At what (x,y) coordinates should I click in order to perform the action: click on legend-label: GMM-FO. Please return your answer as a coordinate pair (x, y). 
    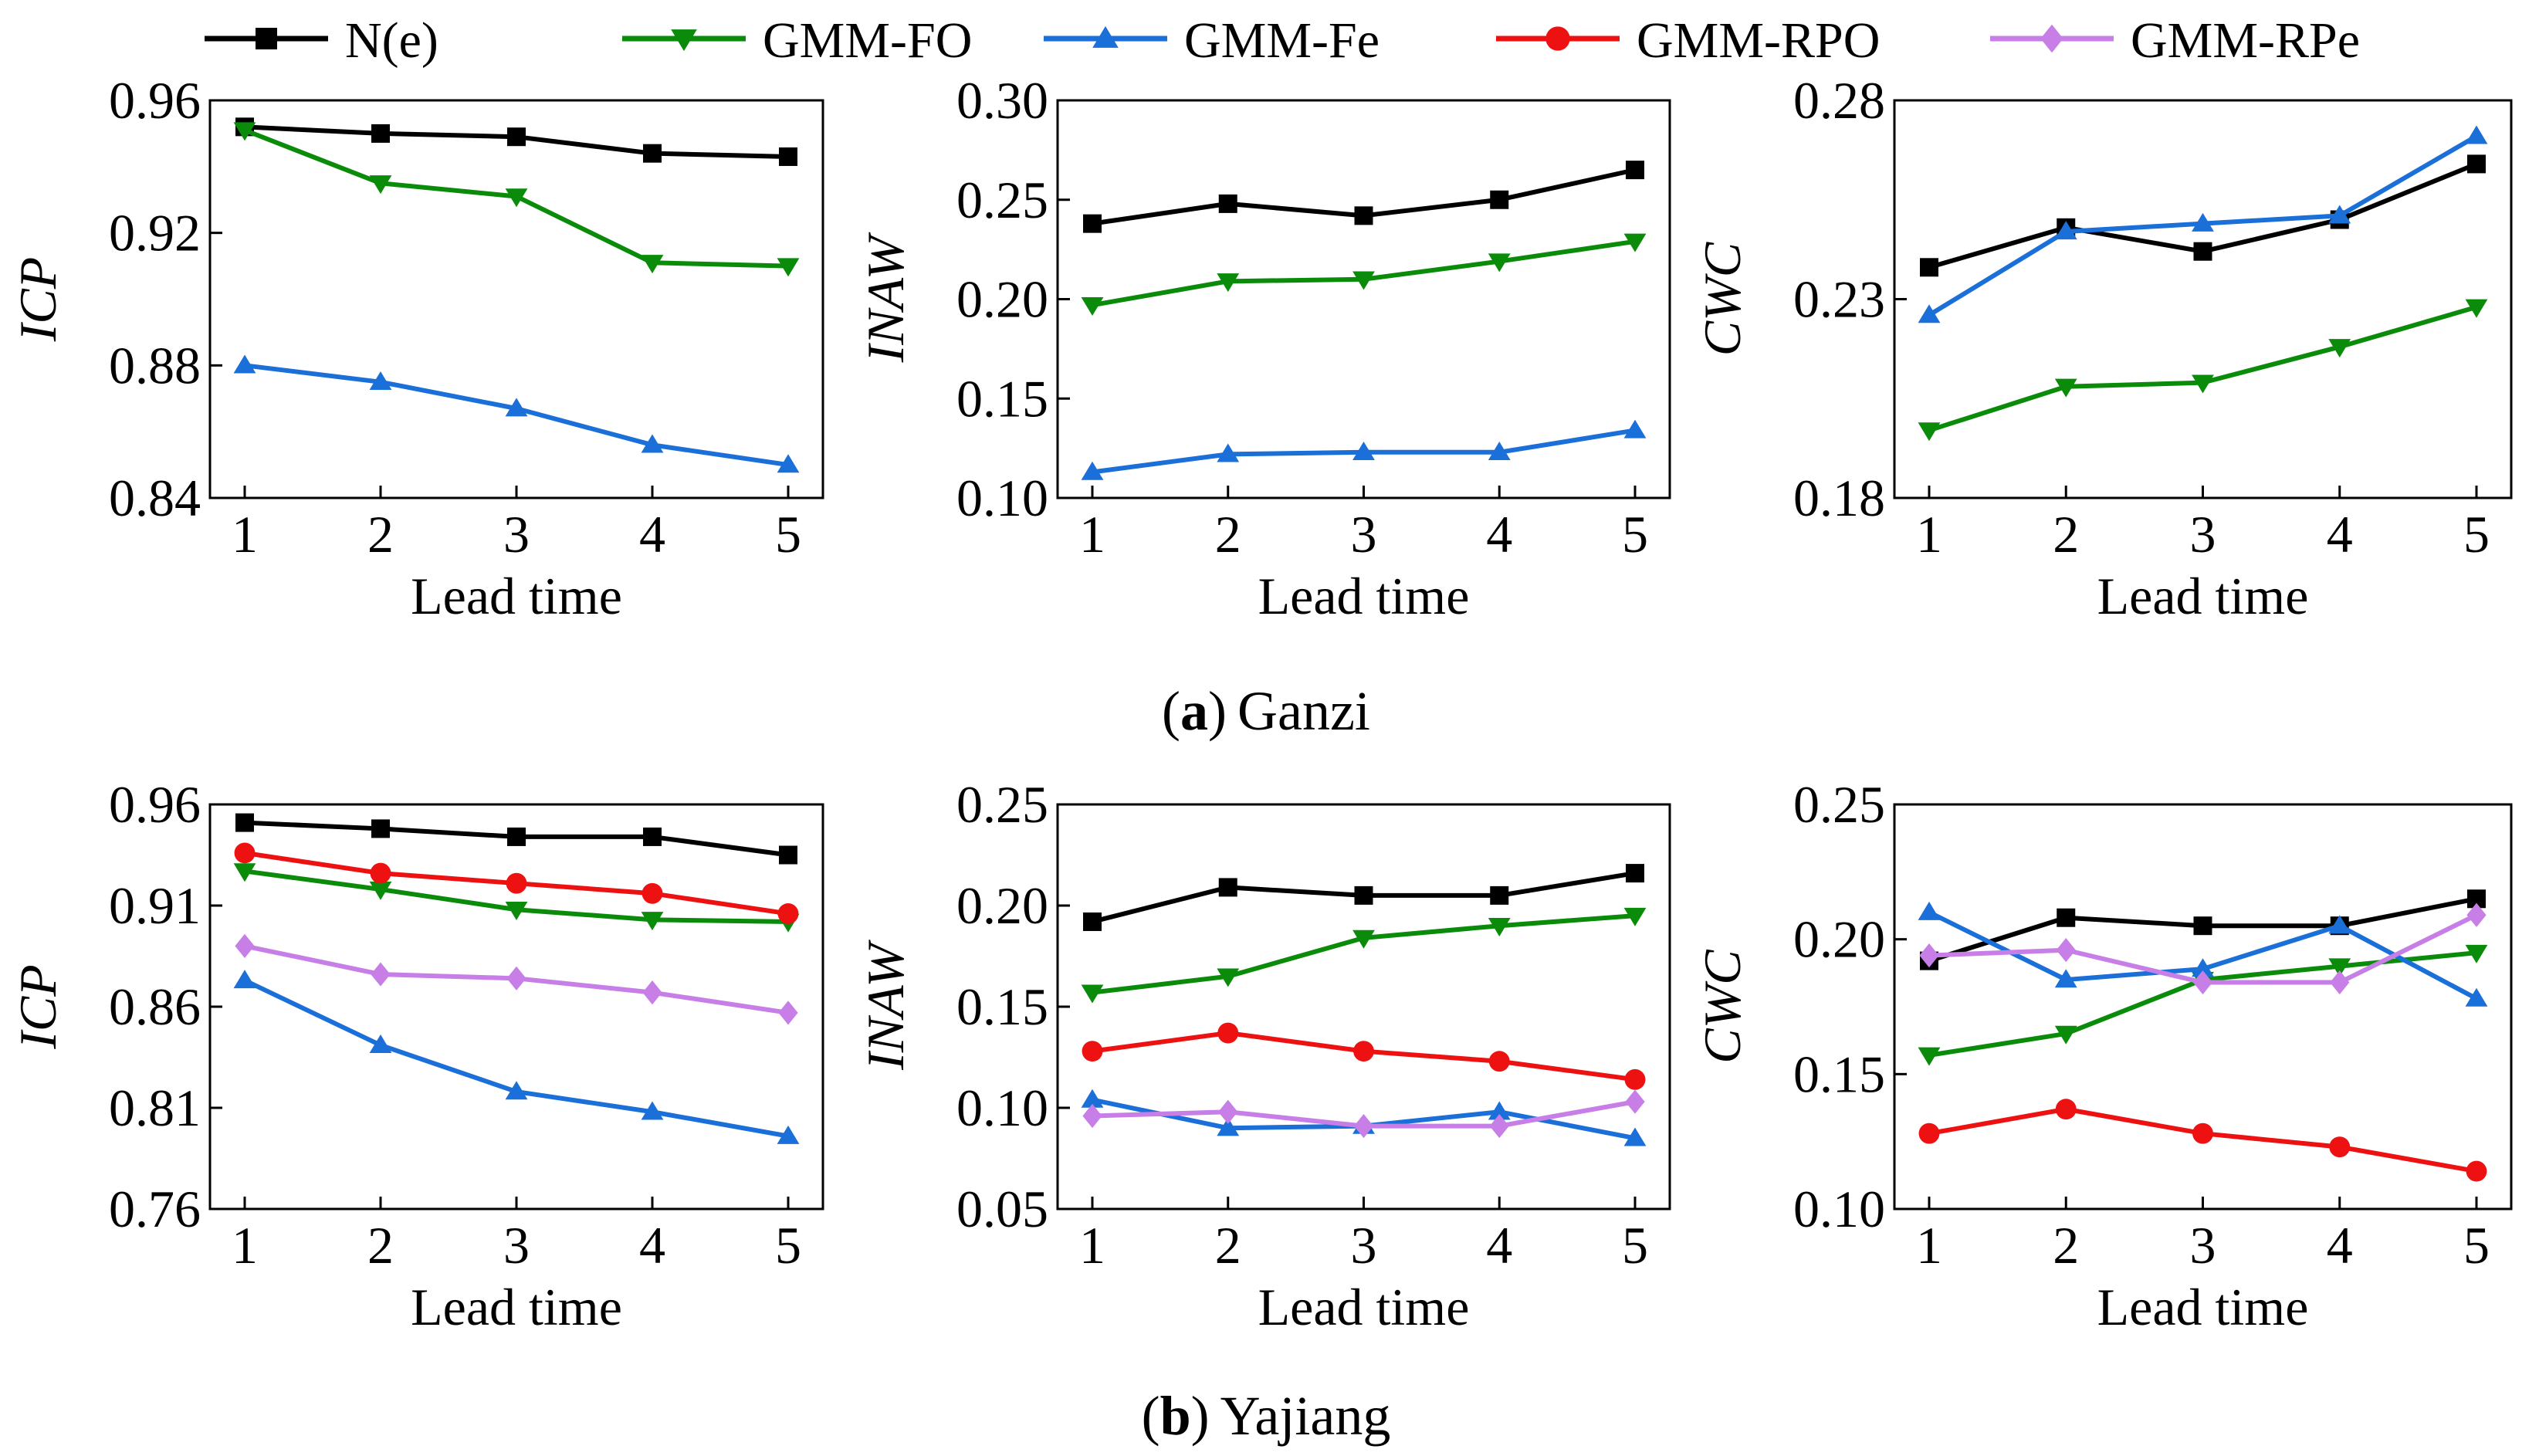
    Looking at the image, I should click on (867, 40).